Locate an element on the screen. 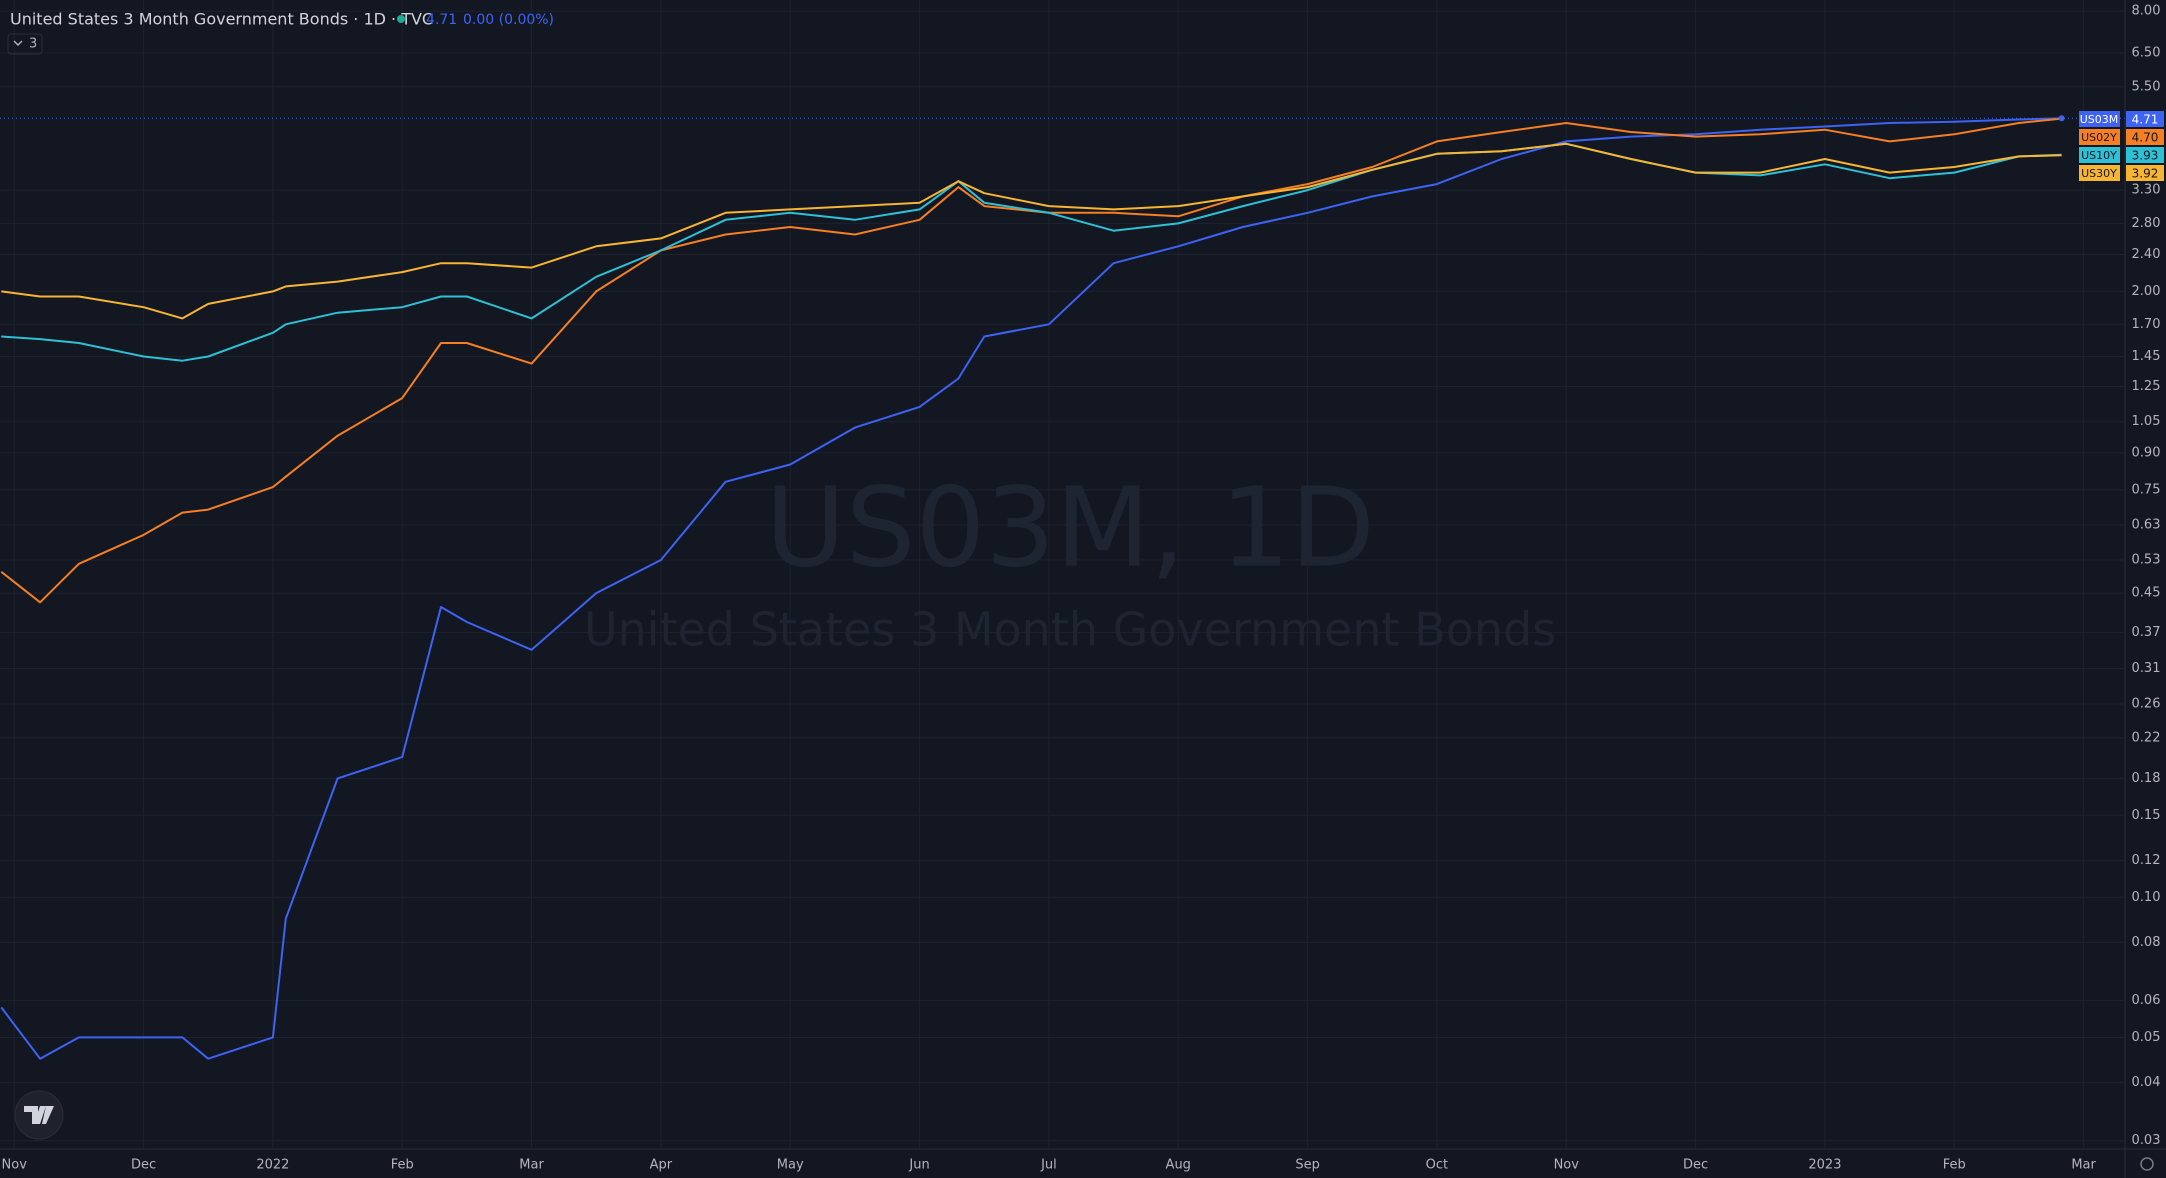 The image size is (2166, 1178). tv-logo is located at coordinates (39, 1115).